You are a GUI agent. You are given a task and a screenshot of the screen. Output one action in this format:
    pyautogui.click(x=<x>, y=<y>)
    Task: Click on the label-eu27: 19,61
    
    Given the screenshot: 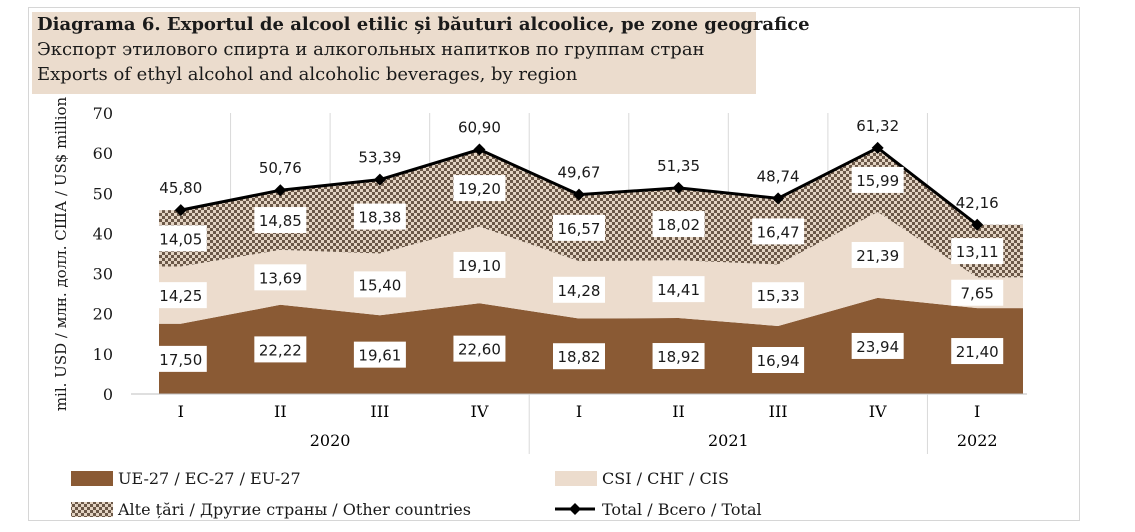 What is the action you would take?
    pyautogui.click(x=379, y=356)
    